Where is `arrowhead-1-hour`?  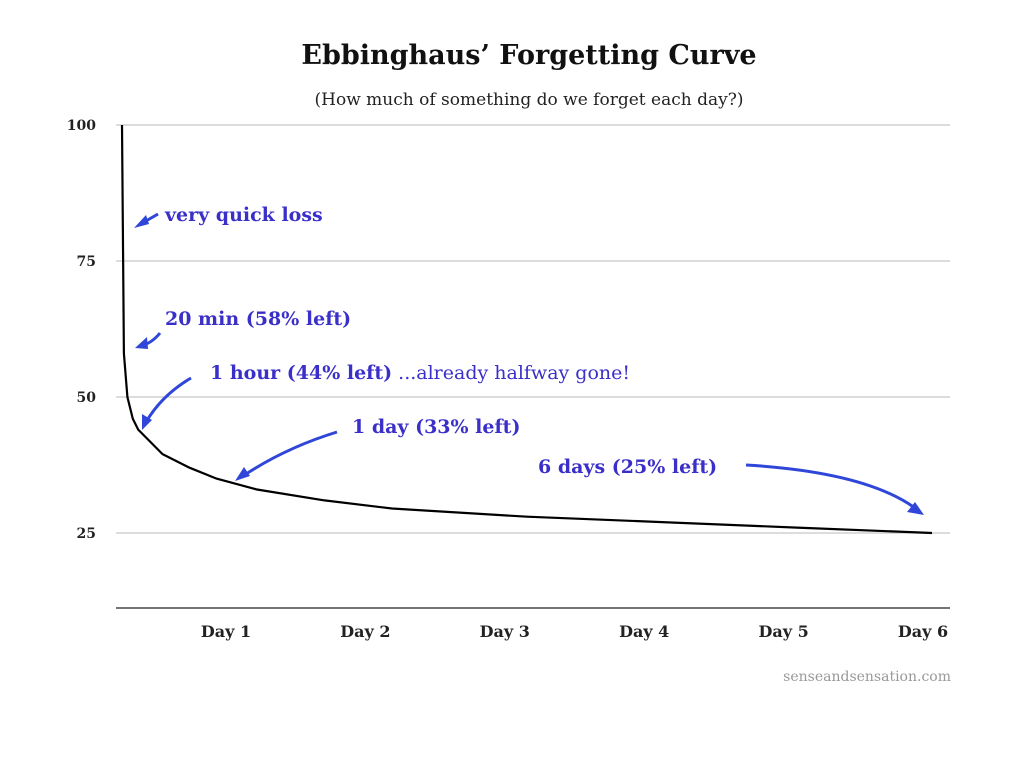
arrowhead-1-hour is located at coordinates (147, 422).